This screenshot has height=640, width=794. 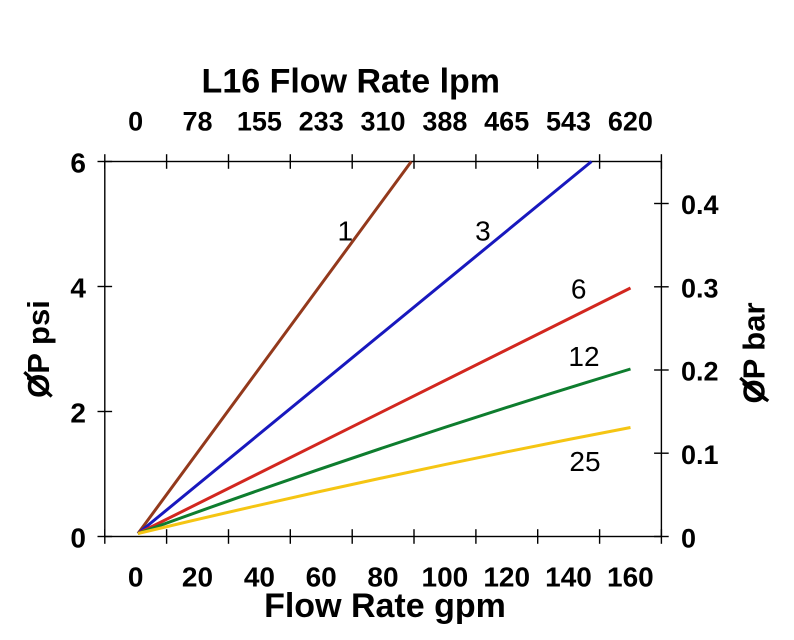 What do you see at coordinates (483, 231) in the screenshot?
I see `svg-text: 3` at bounding box center [483, 231].